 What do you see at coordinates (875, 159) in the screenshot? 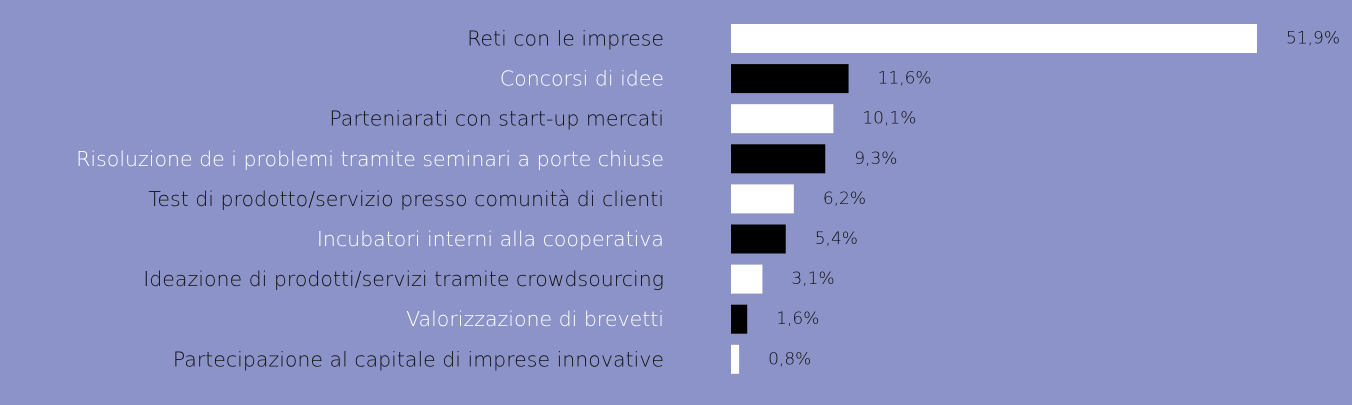
I see `value-label: 9,3%` at bounding box center [875, 159].